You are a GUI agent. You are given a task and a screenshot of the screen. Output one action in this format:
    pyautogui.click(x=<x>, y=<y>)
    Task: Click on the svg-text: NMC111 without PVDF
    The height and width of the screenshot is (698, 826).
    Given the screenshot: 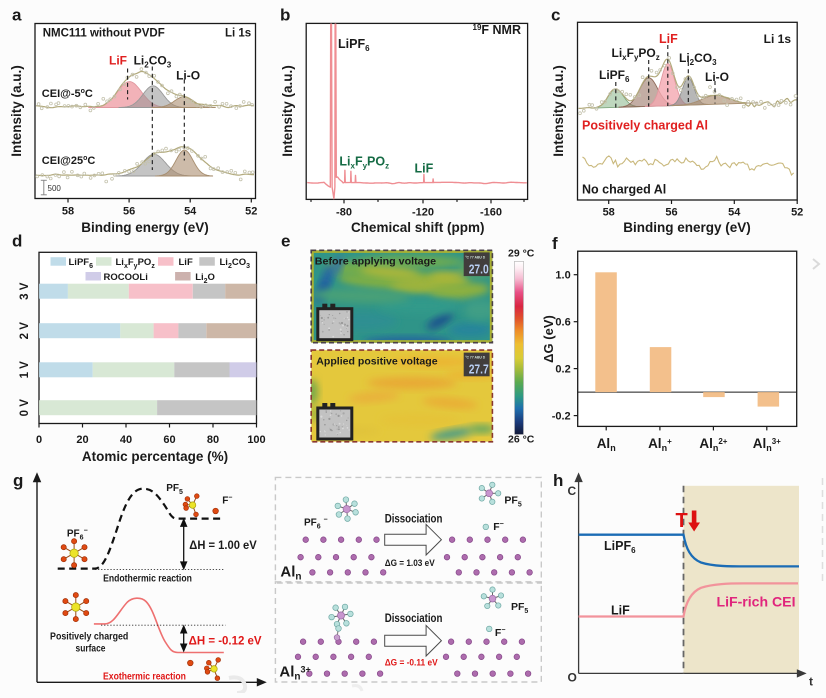 What is the action you would take?
    pyautogui.click(x=104, y=34)
    